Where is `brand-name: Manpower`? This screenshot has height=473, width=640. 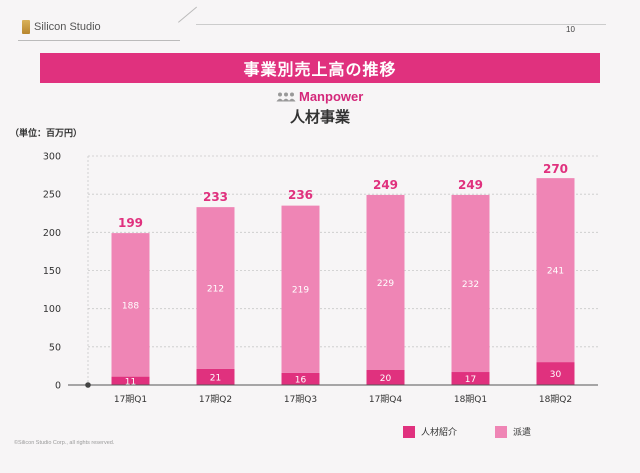 brand-name: Manpower is located at coordinates (331, 96).